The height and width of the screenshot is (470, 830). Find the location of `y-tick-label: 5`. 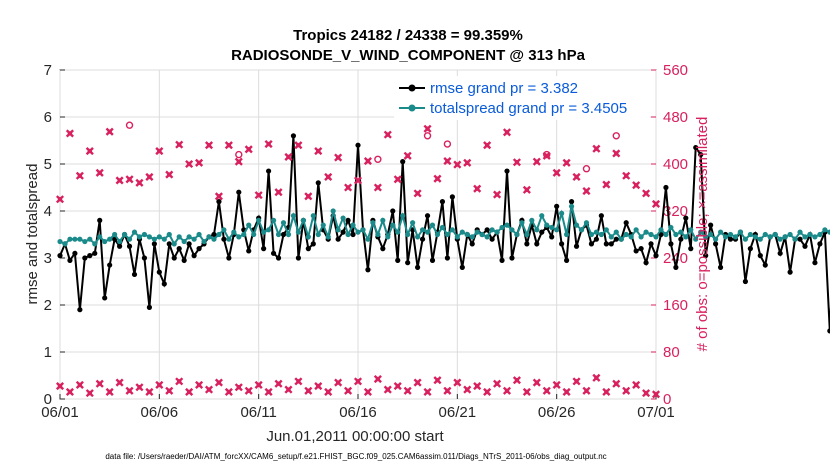

y-tick-label: 5 is located at coordinates (48, 164).